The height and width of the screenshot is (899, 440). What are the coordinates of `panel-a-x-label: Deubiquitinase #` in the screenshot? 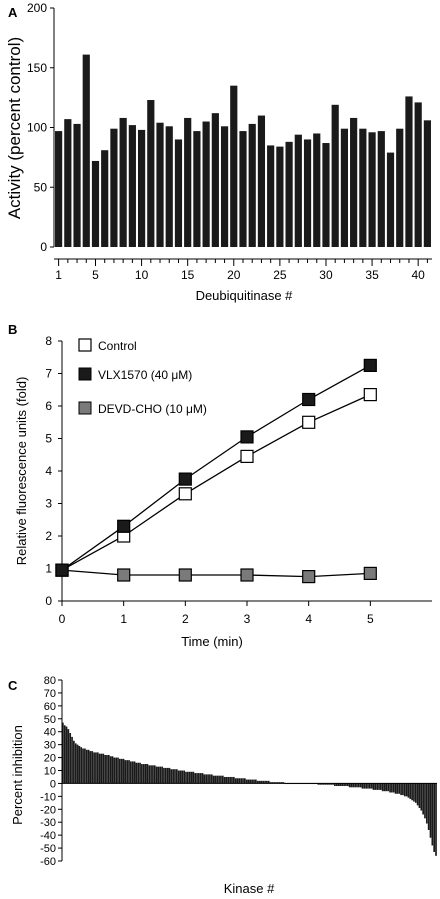 It's located at (245, 295).